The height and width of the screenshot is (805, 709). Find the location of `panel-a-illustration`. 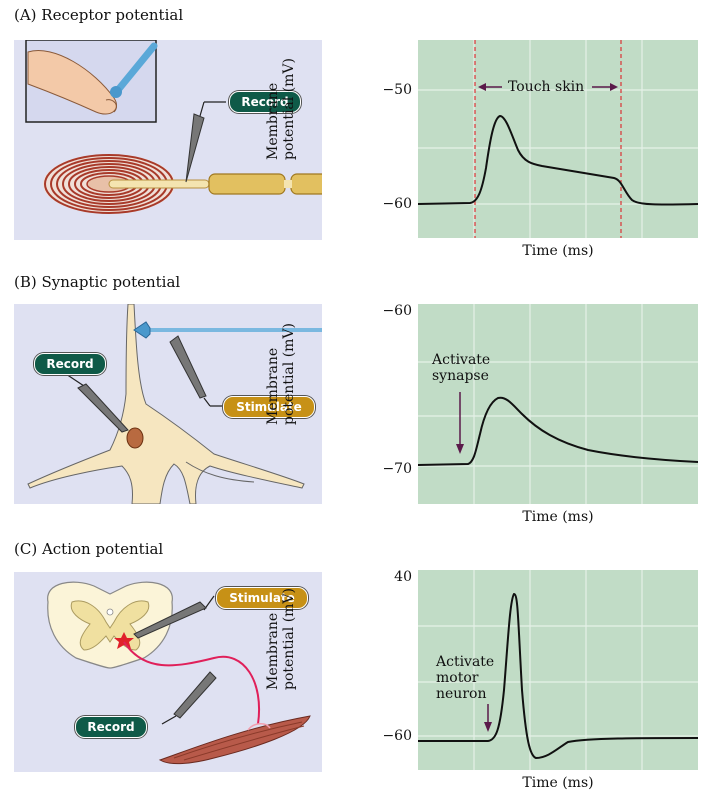

panel-a-illustration is located at coordinates (168, 140).